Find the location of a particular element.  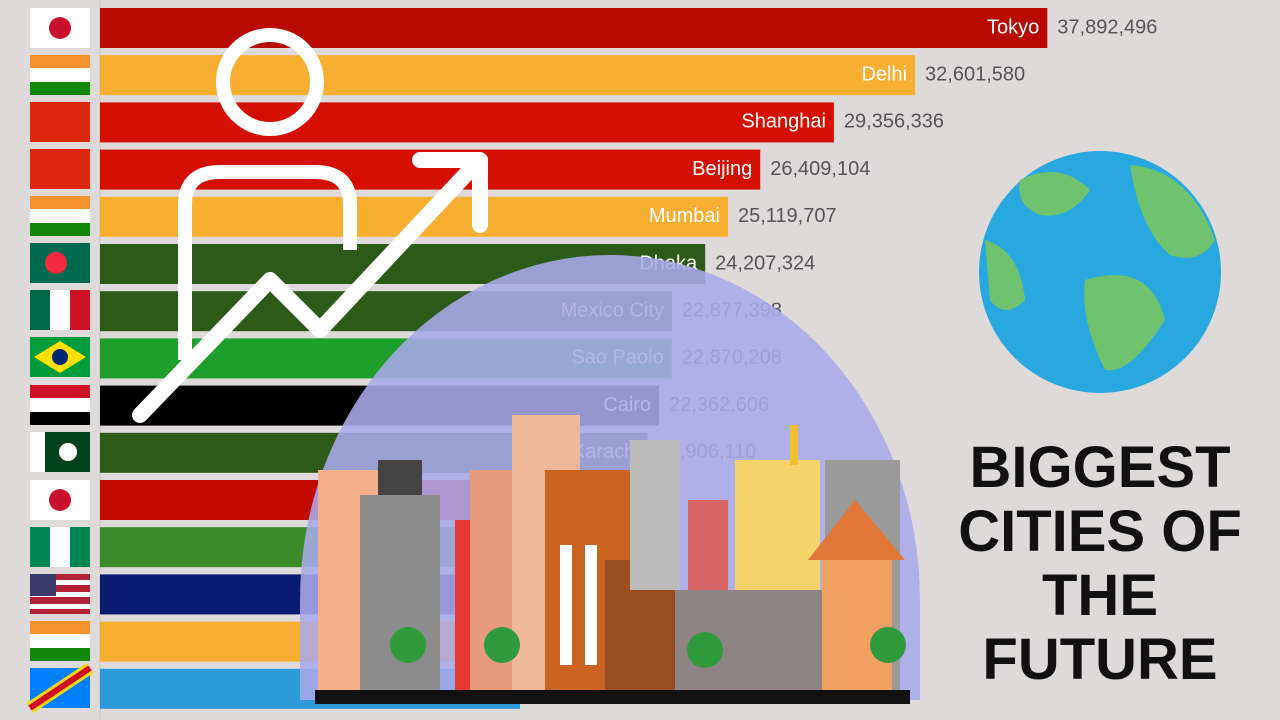

bar-name: Delhi is located at coordinates (884, 74).